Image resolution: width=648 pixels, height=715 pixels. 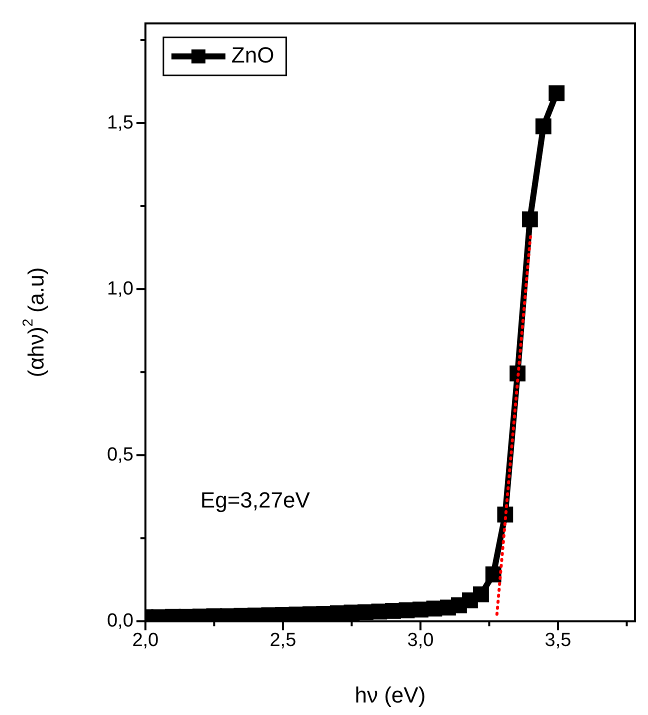 What do you see at coordinates (120, 289) in the screenshot?
I see `y-tick-label: 1,0` at bounding box center [120, 289].